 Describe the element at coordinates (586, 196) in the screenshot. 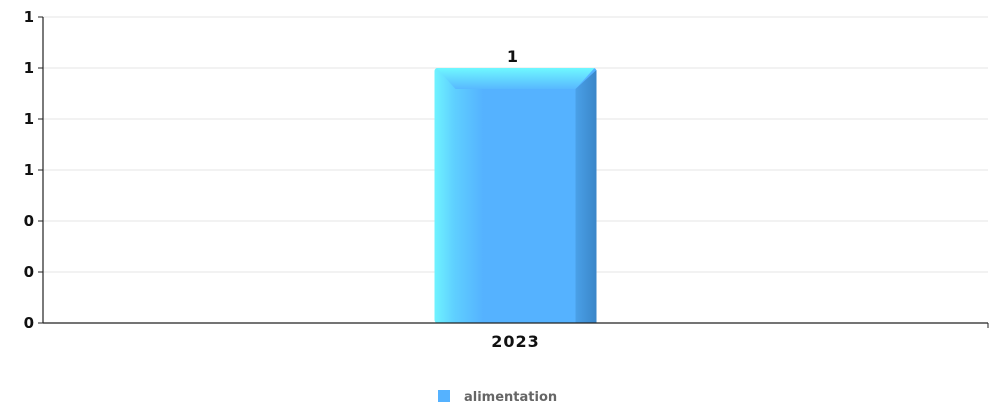

I see `bar-side-bevel` at that location.